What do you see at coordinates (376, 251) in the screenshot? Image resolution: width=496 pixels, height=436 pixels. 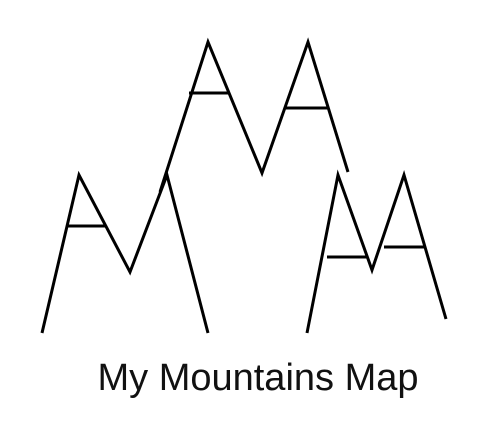 I see `mountain-right` at bounding box center [376, 251].